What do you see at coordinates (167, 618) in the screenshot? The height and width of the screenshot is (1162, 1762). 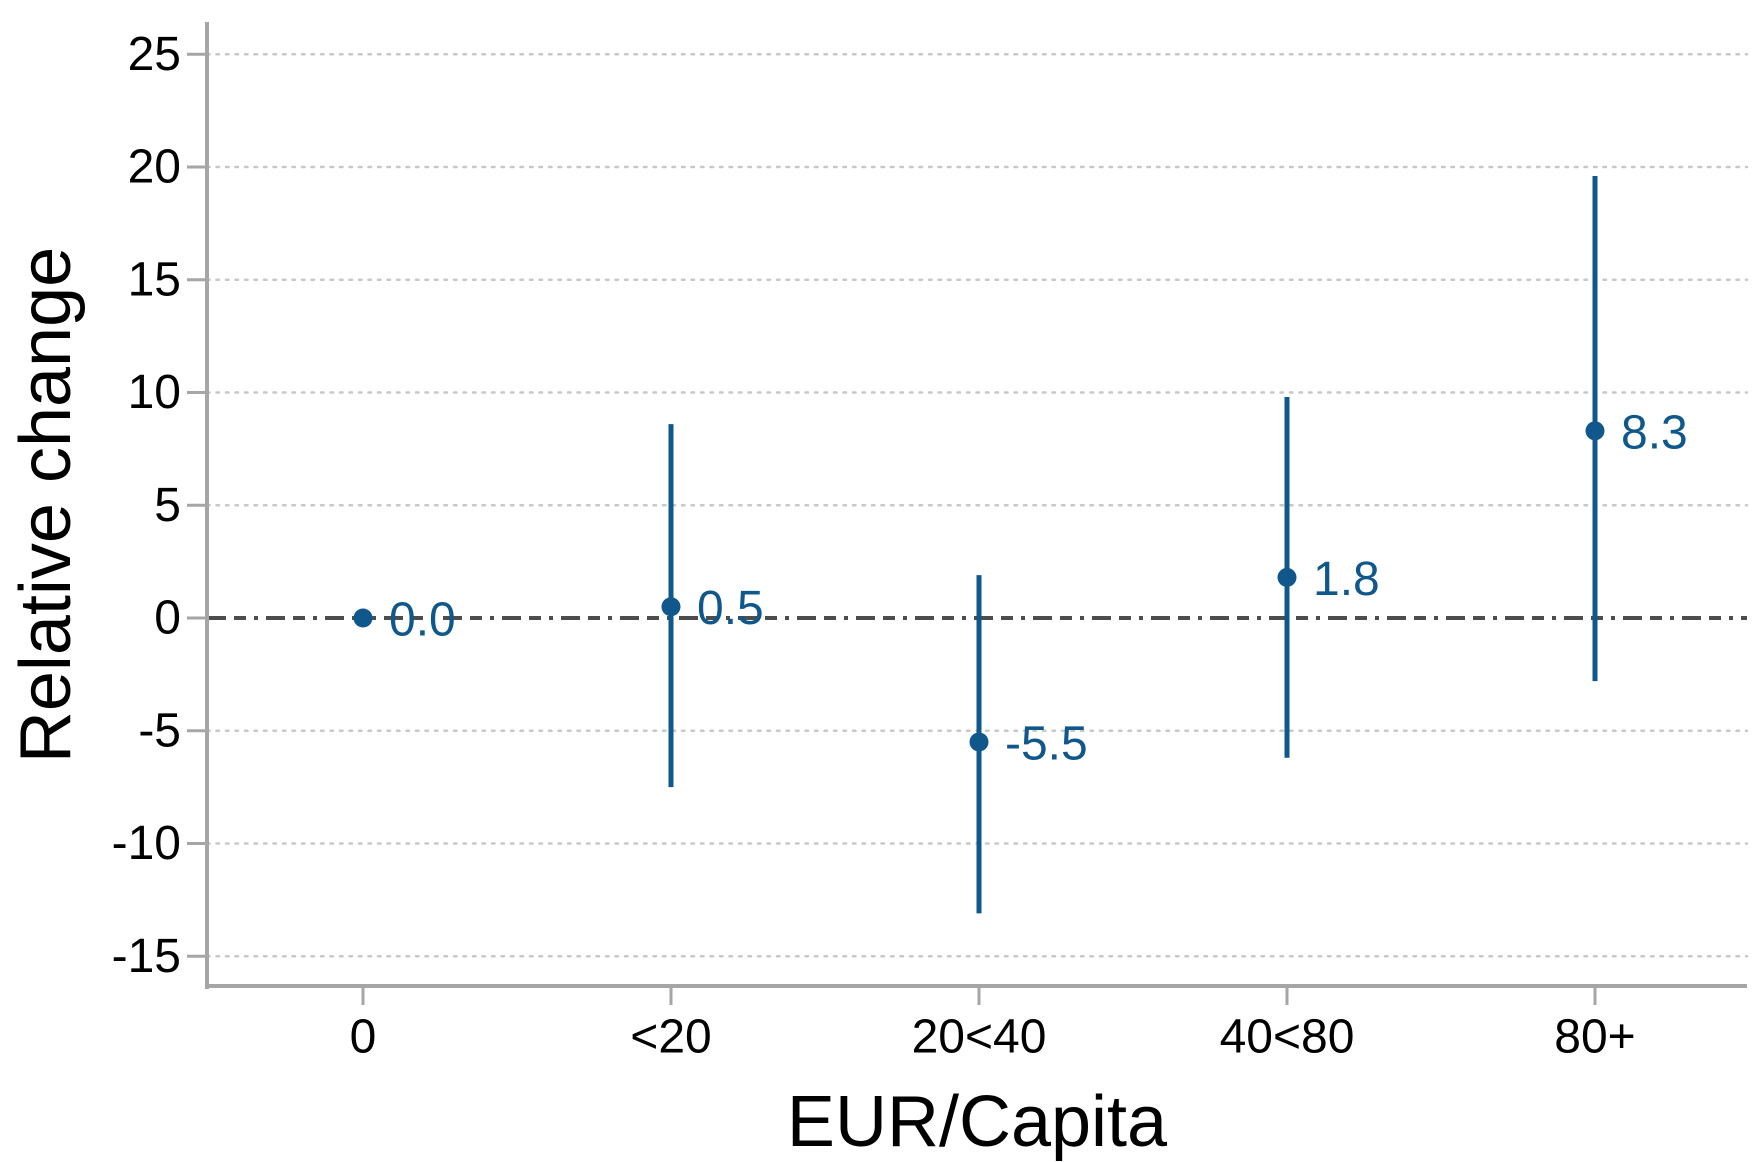 I see `y-tick-label-0: 0` at bounding box center [167, 618].